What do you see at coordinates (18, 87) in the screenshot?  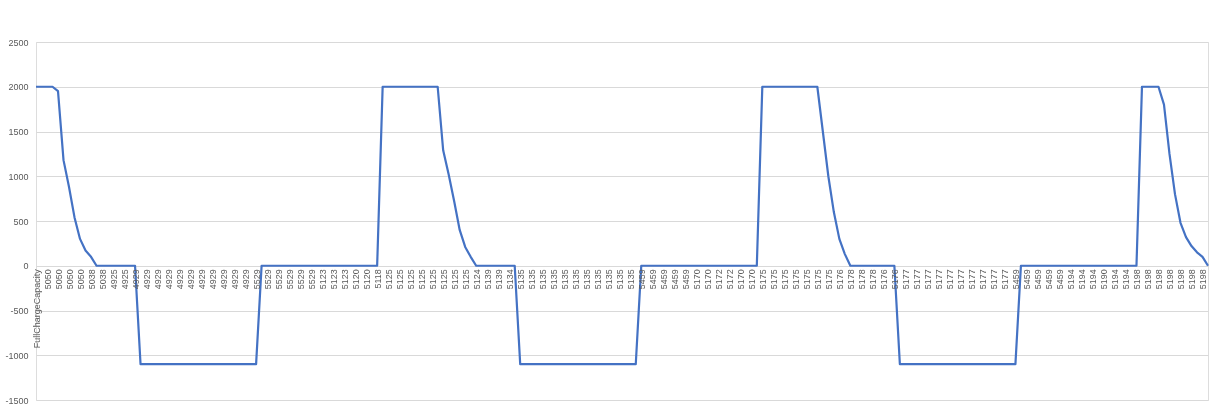 I see `y-tick-label: 2000` at bounding box center [18, 87].